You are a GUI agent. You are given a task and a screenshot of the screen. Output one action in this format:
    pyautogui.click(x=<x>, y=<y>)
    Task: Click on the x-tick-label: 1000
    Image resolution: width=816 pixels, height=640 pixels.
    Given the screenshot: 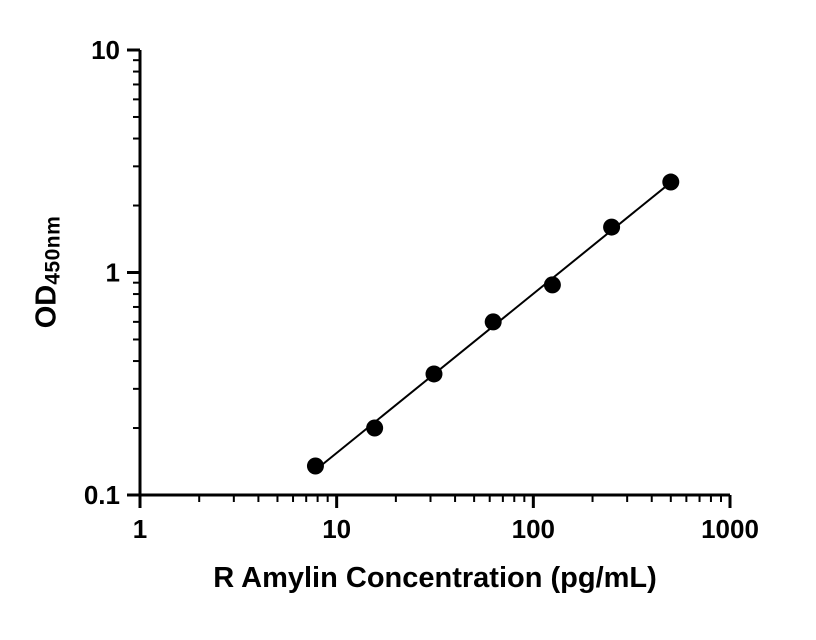 What is the action you would take?
    pyautogui.click(x=730, y=529)
    